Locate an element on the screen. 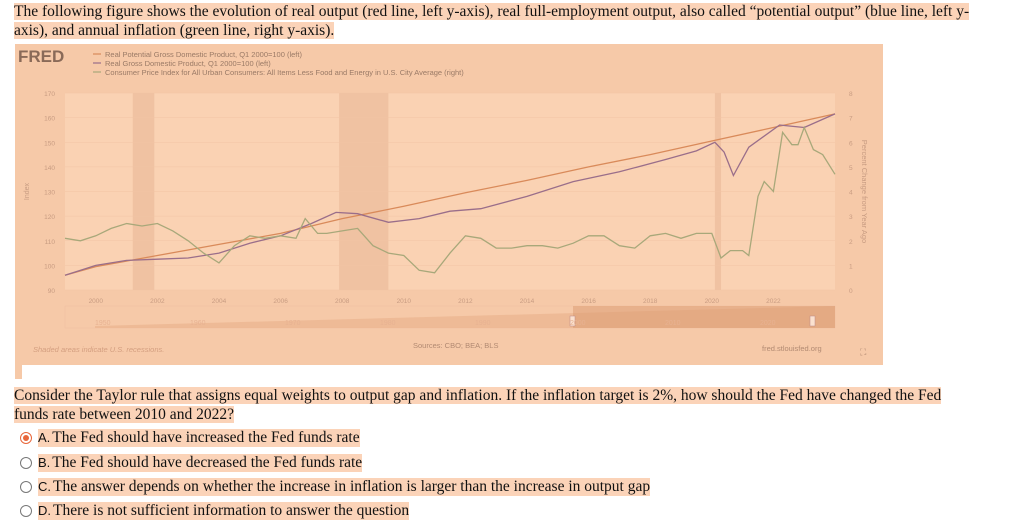 This screenshot has height=521, width=1024. recession-note: Shaded areas indicate U.S. recessions. is located at coordinates (98, 349).